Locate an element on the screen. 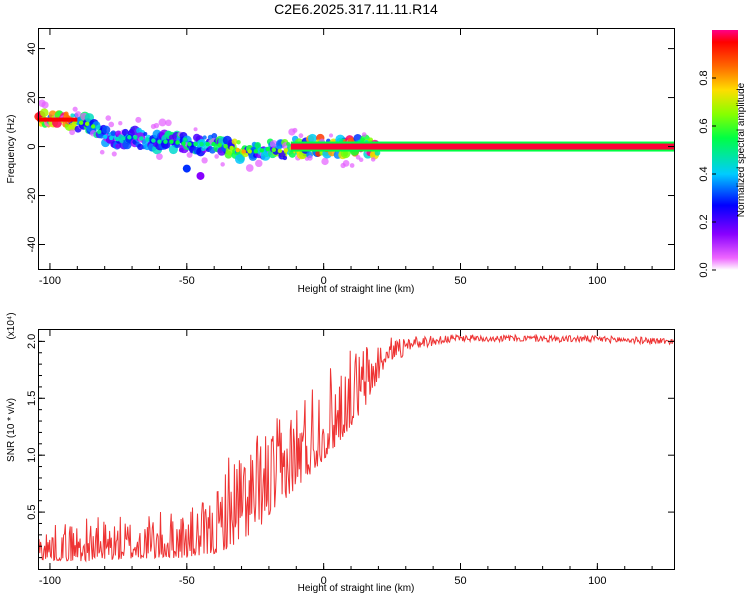  spectrogram-ytick-label: 40 is located at coordinates (32, 48).